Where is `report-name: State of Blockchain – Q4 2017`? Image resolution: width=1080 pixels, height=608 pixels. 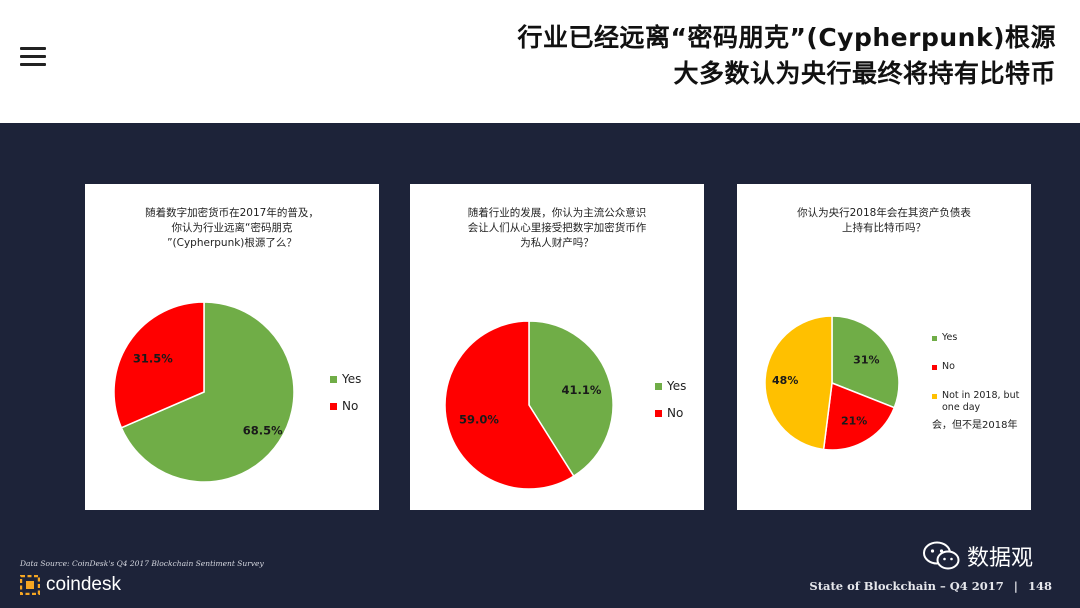
report-name: State of Blockchain – Q4 2017 is located at coordinates (906, 586).